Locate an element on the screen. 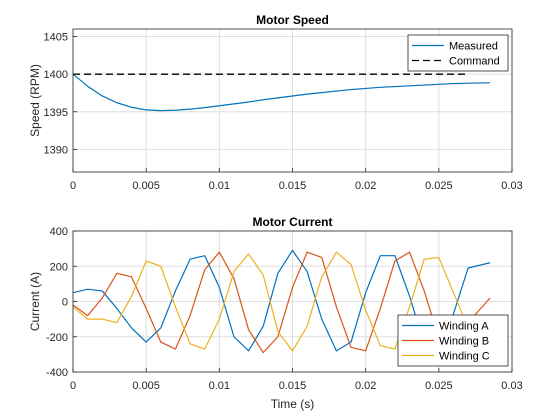  y-tick-label: 200 is located at coordinates (59, 267).